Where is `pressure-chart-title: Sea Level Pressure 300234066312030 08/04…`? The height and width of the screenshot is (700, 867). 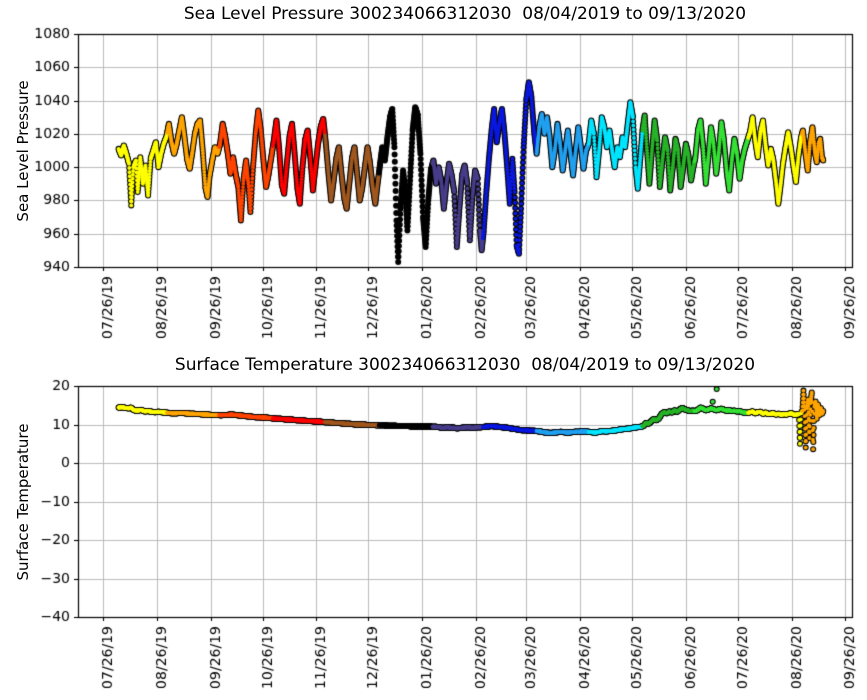
pressure-chart-title: Sea Level Pressure 300234066312030 08/04… is located at coordinates (465, 14).